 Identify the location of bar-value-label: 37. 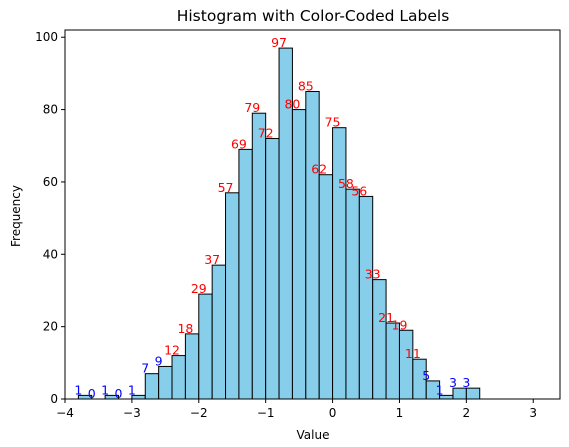
(212, 259).